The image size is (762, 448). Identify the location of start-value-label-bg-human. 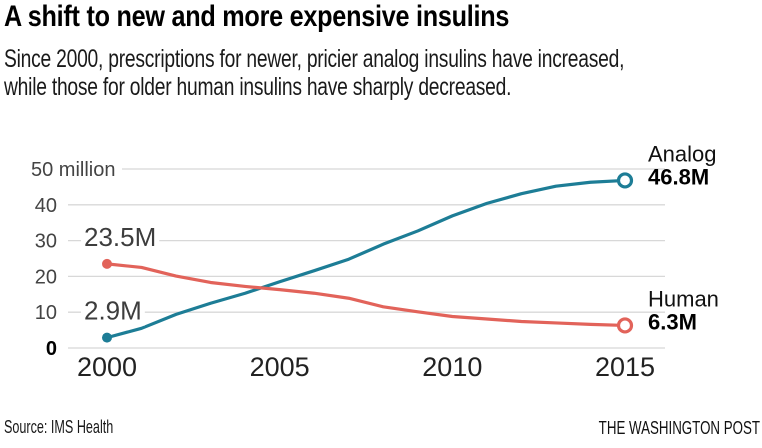
(120, 236).